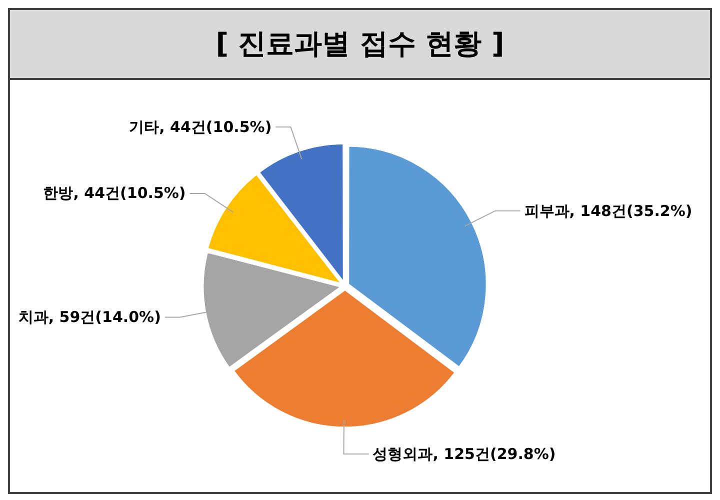  What do you see at coordinates (89, 317) in the screenshot?
I see `slice-label: 치과, 59건(14.0%)` at bounding box center [89, 317].